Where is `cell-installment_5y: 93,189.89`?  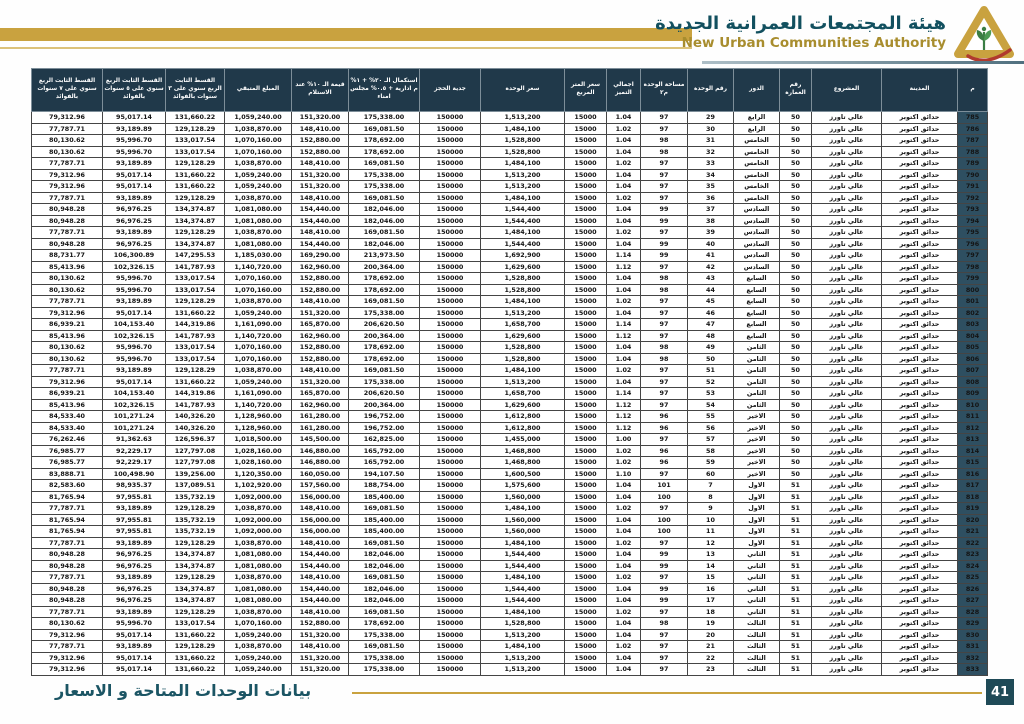
cell-installment_5y: 93,189.89 is located at coordinates (134, 301).